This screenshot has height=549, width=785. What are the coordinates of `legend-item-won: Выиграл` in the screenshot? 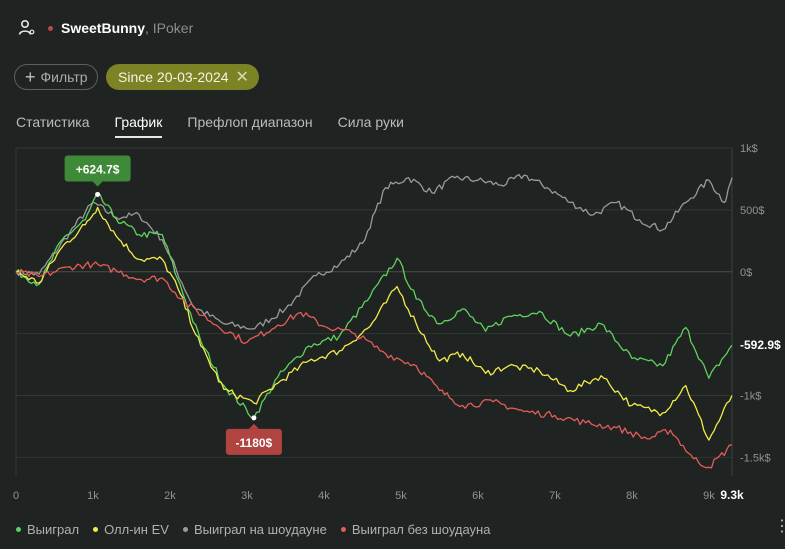 It's located at (47, 529).